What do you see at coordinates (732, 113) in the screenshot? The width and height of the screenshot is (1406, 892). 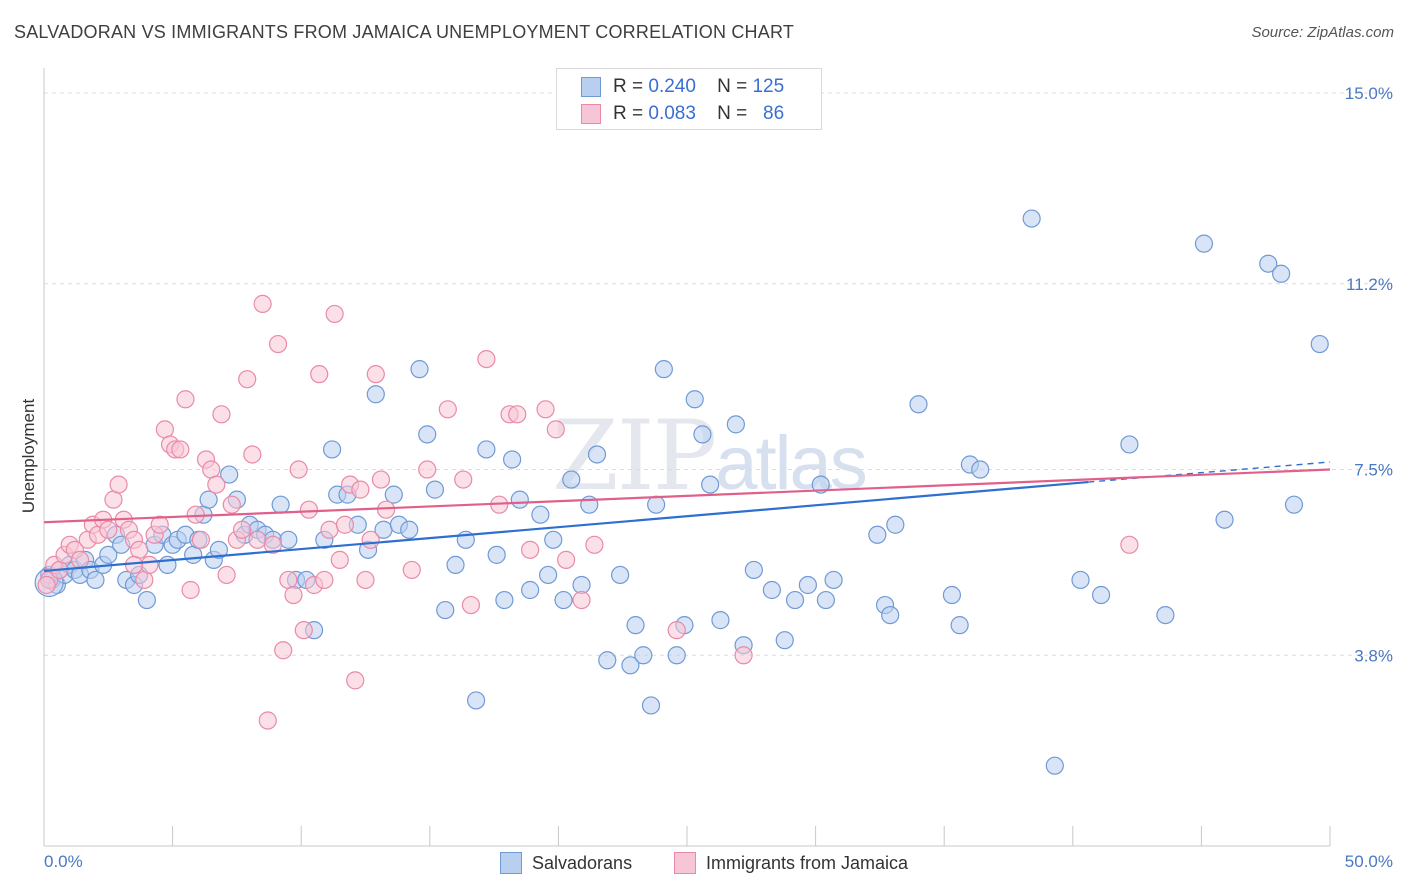 I see `legend-n-label: N =` at bounding box center [732, 113].